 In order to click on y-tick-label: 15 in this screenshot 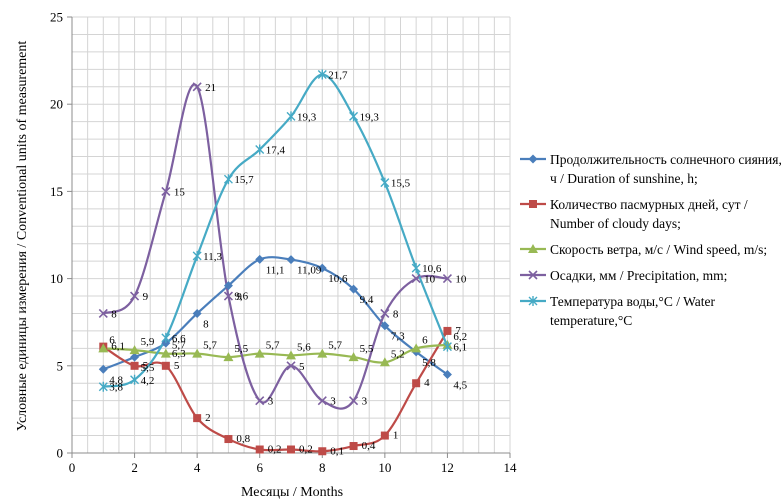, I will do `click(56, 191)`.